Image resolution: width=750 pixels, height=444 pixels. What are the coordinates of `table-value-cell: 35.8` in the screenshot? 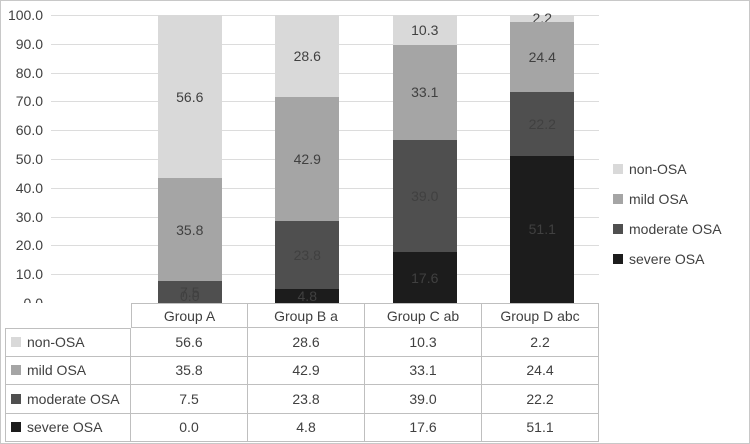 It's located at (189, 370).